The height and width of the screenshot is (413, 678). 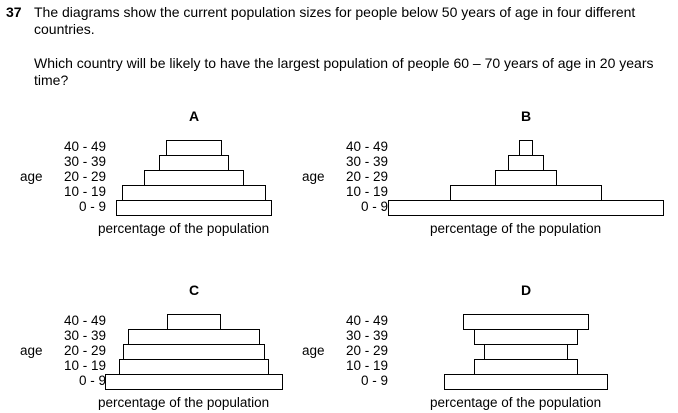 What do you see at coordinates (526, 116) in the screenshot?
I see `pyramid-title: B` at bounding box center [526, 116].